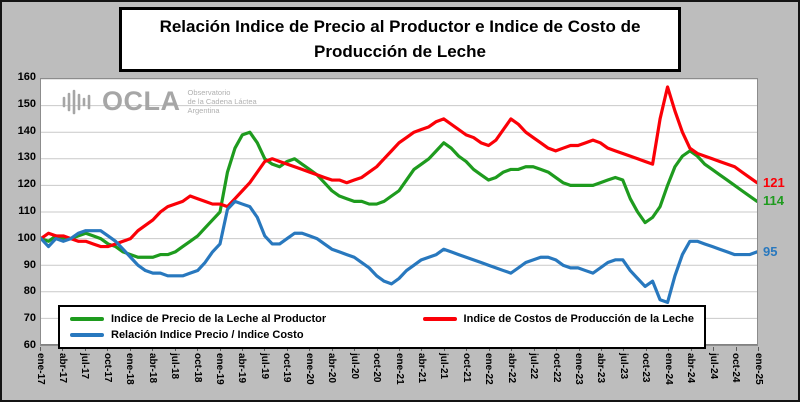  What do you see at coordinates (377, 368) in the screenshot?
I see `x-tick-label-oct-20: oct-20` at bounding box center [377, 368].